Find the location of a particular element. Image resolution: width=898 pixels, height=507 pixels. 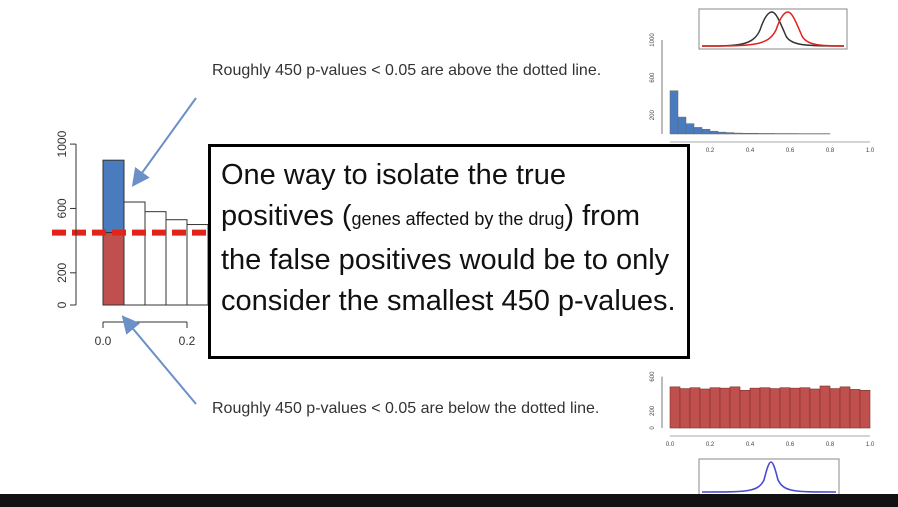

mini-histogram-blue: 1000 600 200 0.2 0.4 0.6 0.8 1.0 is located at coordinates (762, 93).